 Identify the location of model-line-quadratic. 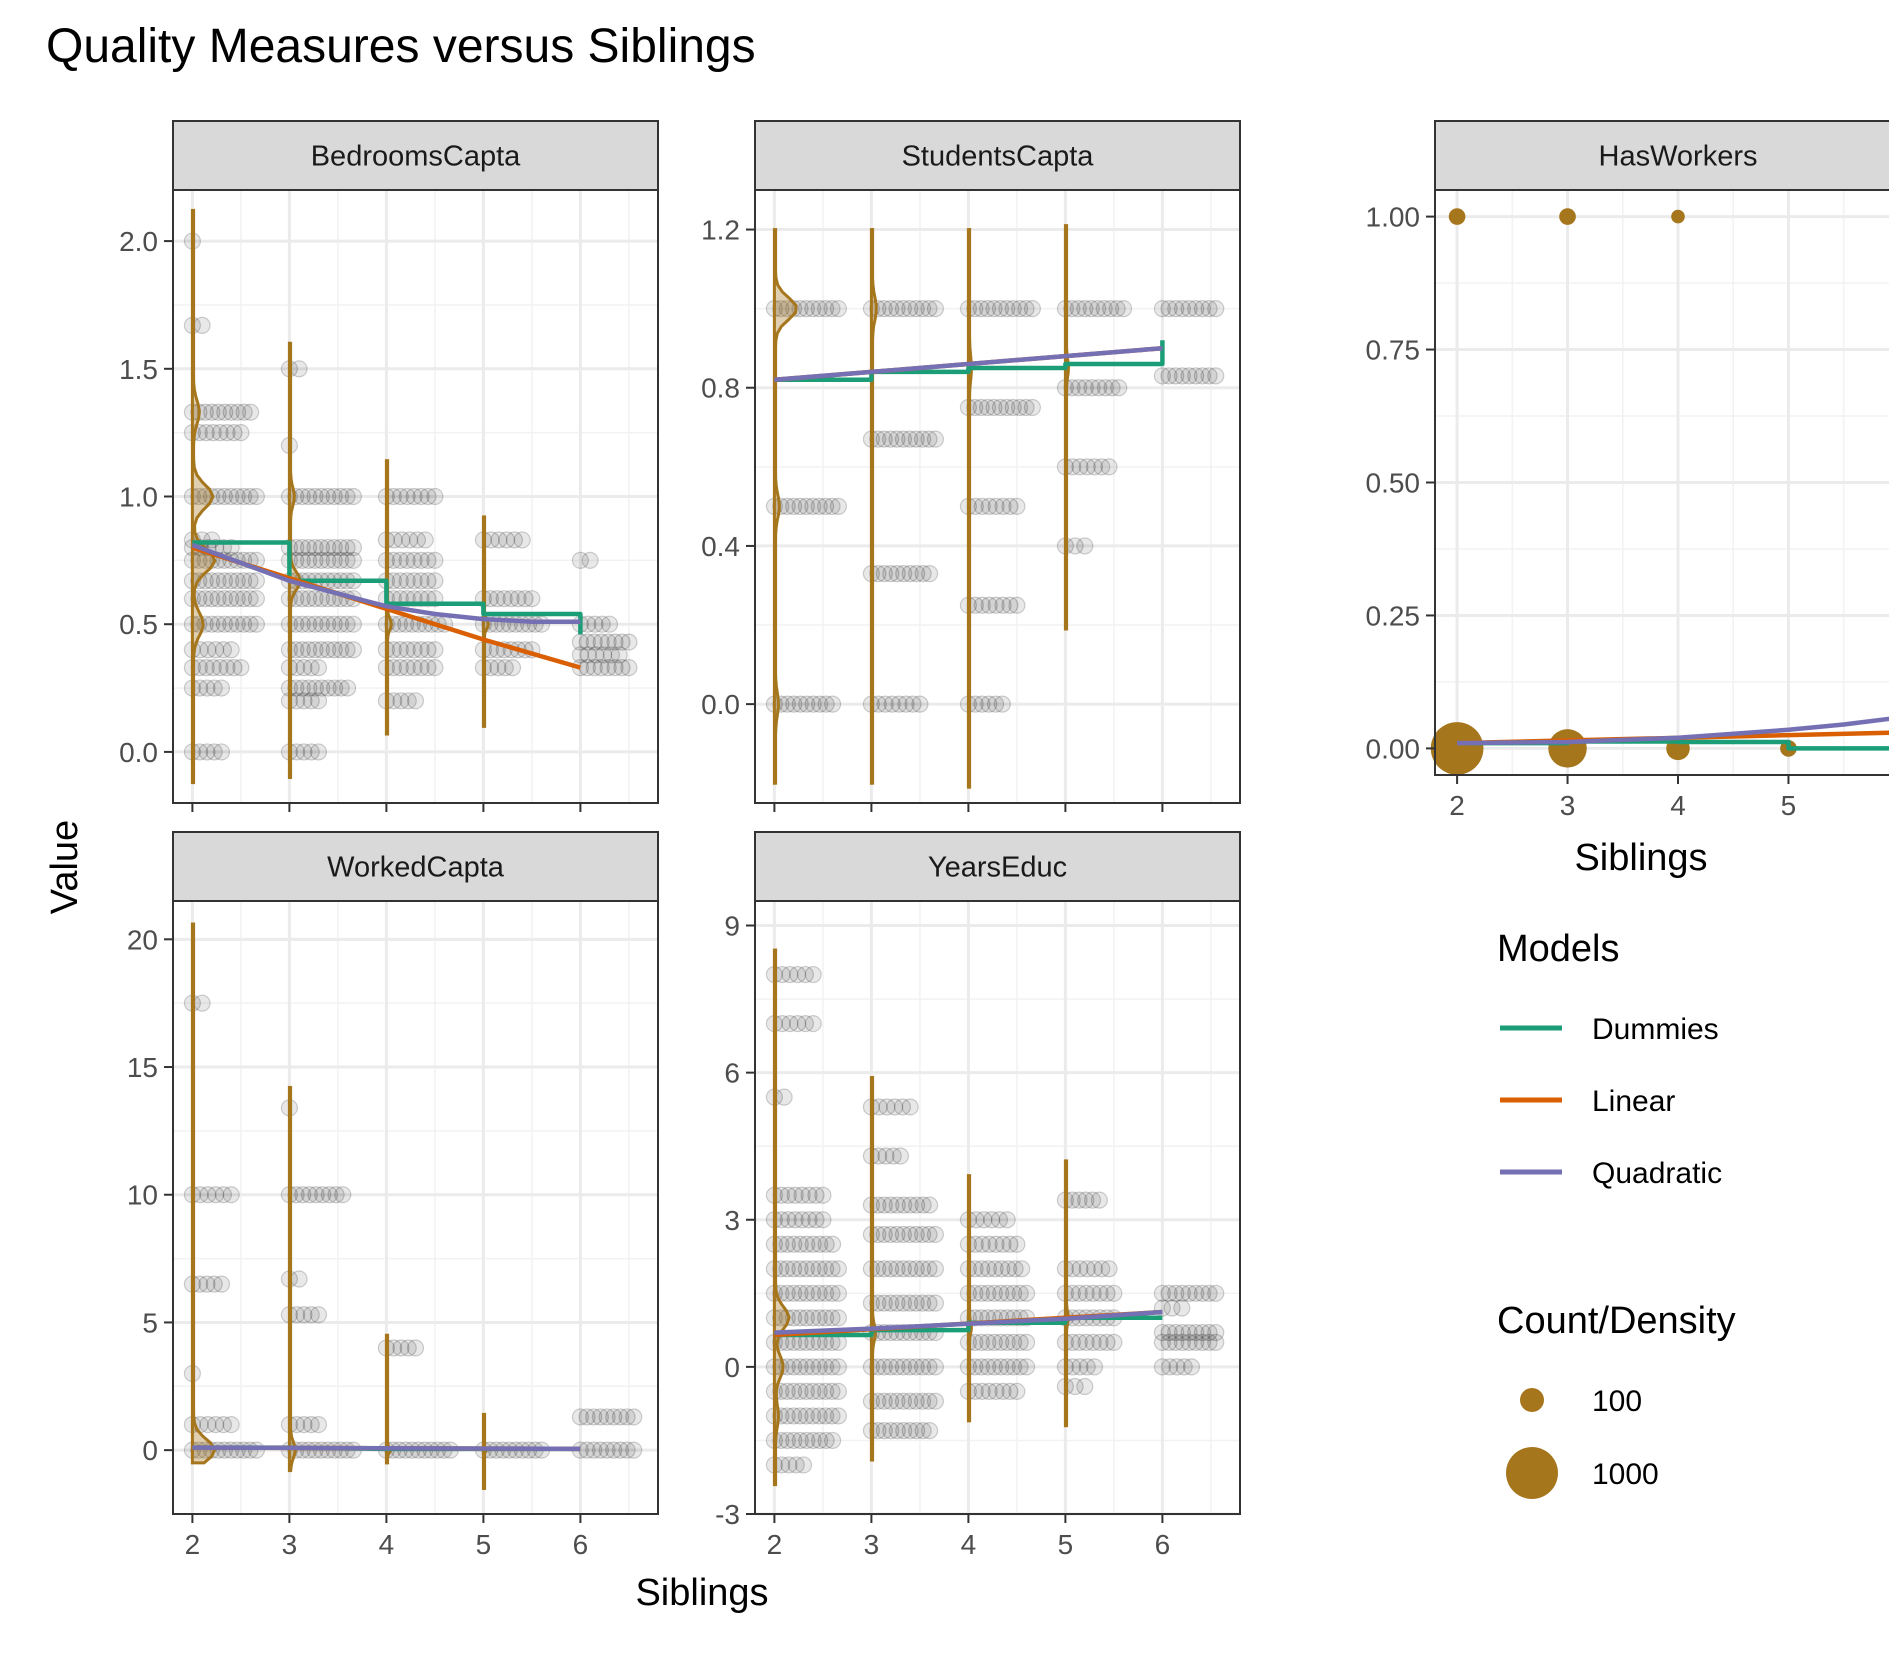
(968, 1322).